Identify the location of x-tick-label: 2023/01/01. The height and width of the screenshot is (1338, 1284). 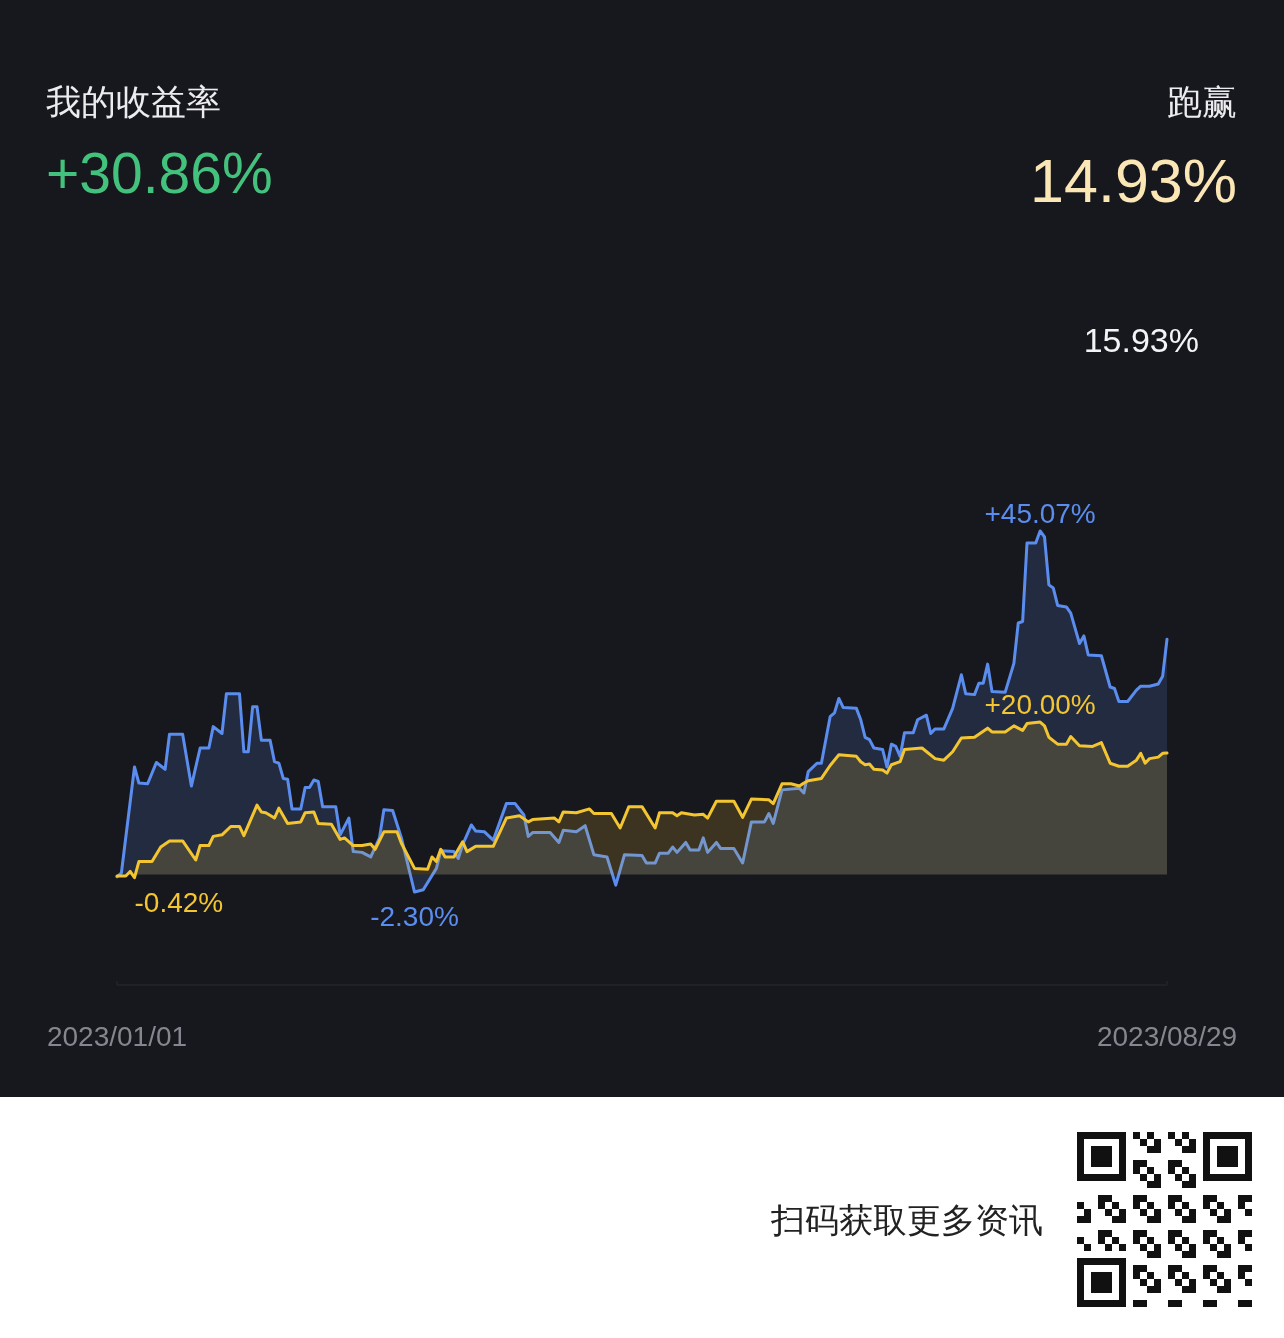
(117, 1036).